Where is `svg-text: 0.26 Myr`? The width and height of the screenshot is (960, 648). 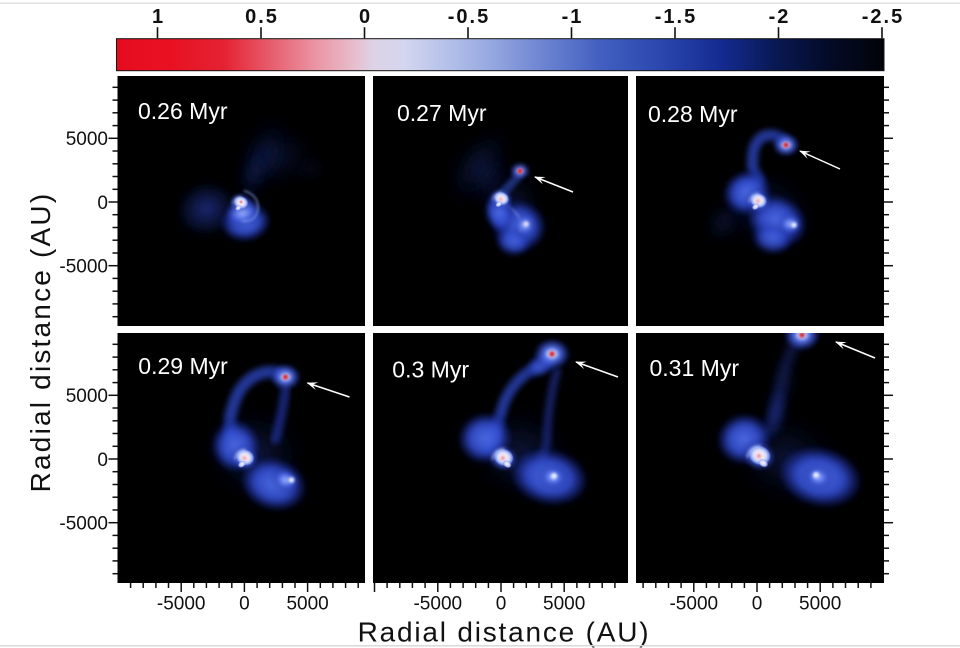 svg-text: 0.26 Myr is located at coordinates (183, 111).